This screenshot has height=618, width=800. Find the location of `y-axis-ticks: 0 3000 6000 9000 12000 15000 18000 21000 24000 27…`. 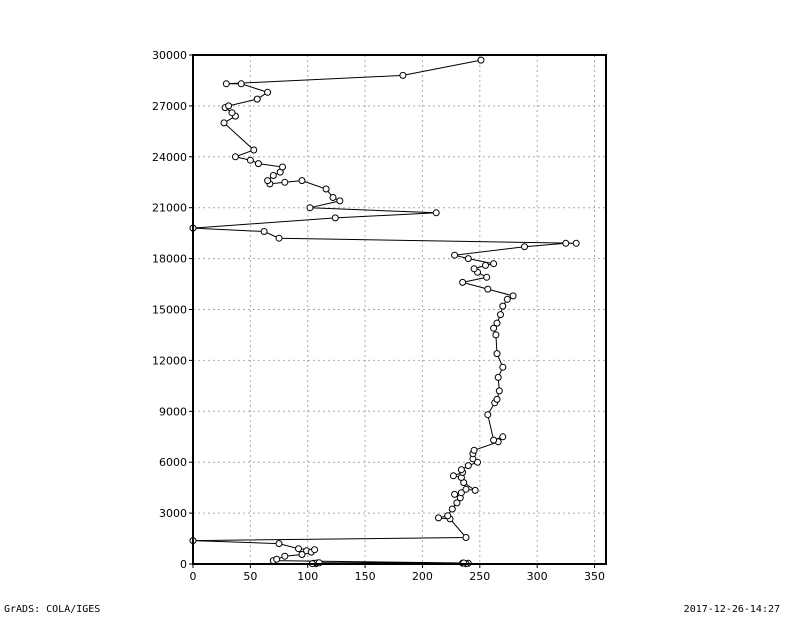

y-axis-ticks: 0 3000 6000 9000 12000 15000 18000 21000 24000 27… is located at coordinates (172, 310).